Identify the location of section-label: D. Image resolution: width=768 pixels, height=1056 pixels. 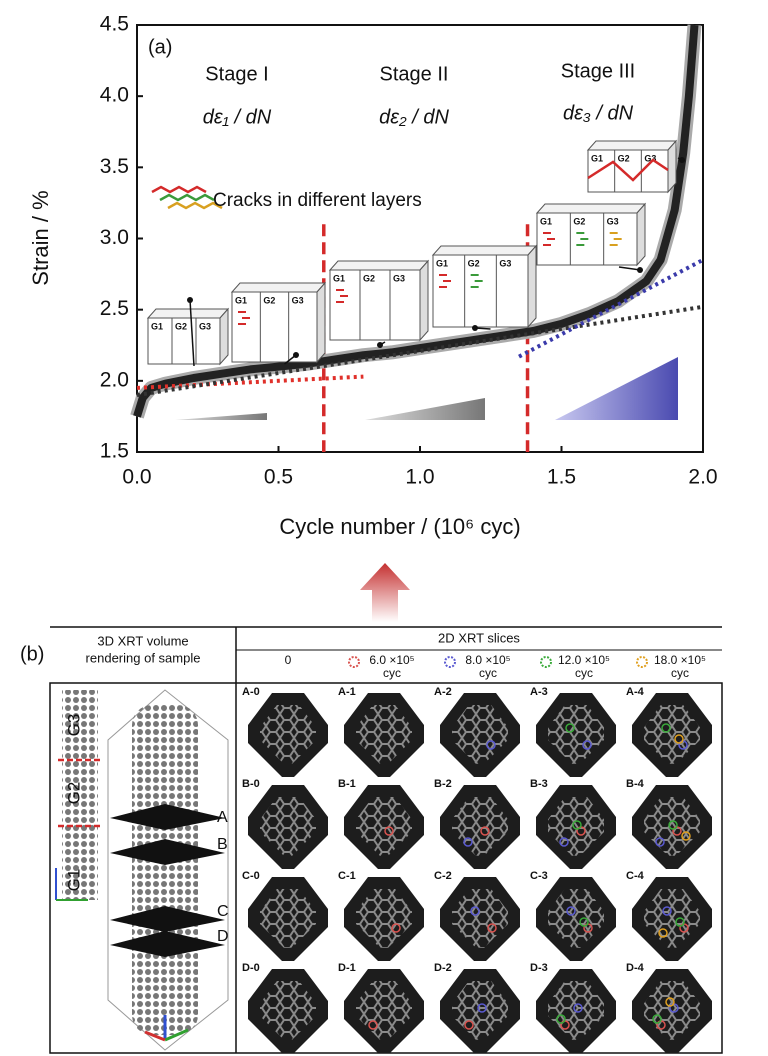
(223, 936).